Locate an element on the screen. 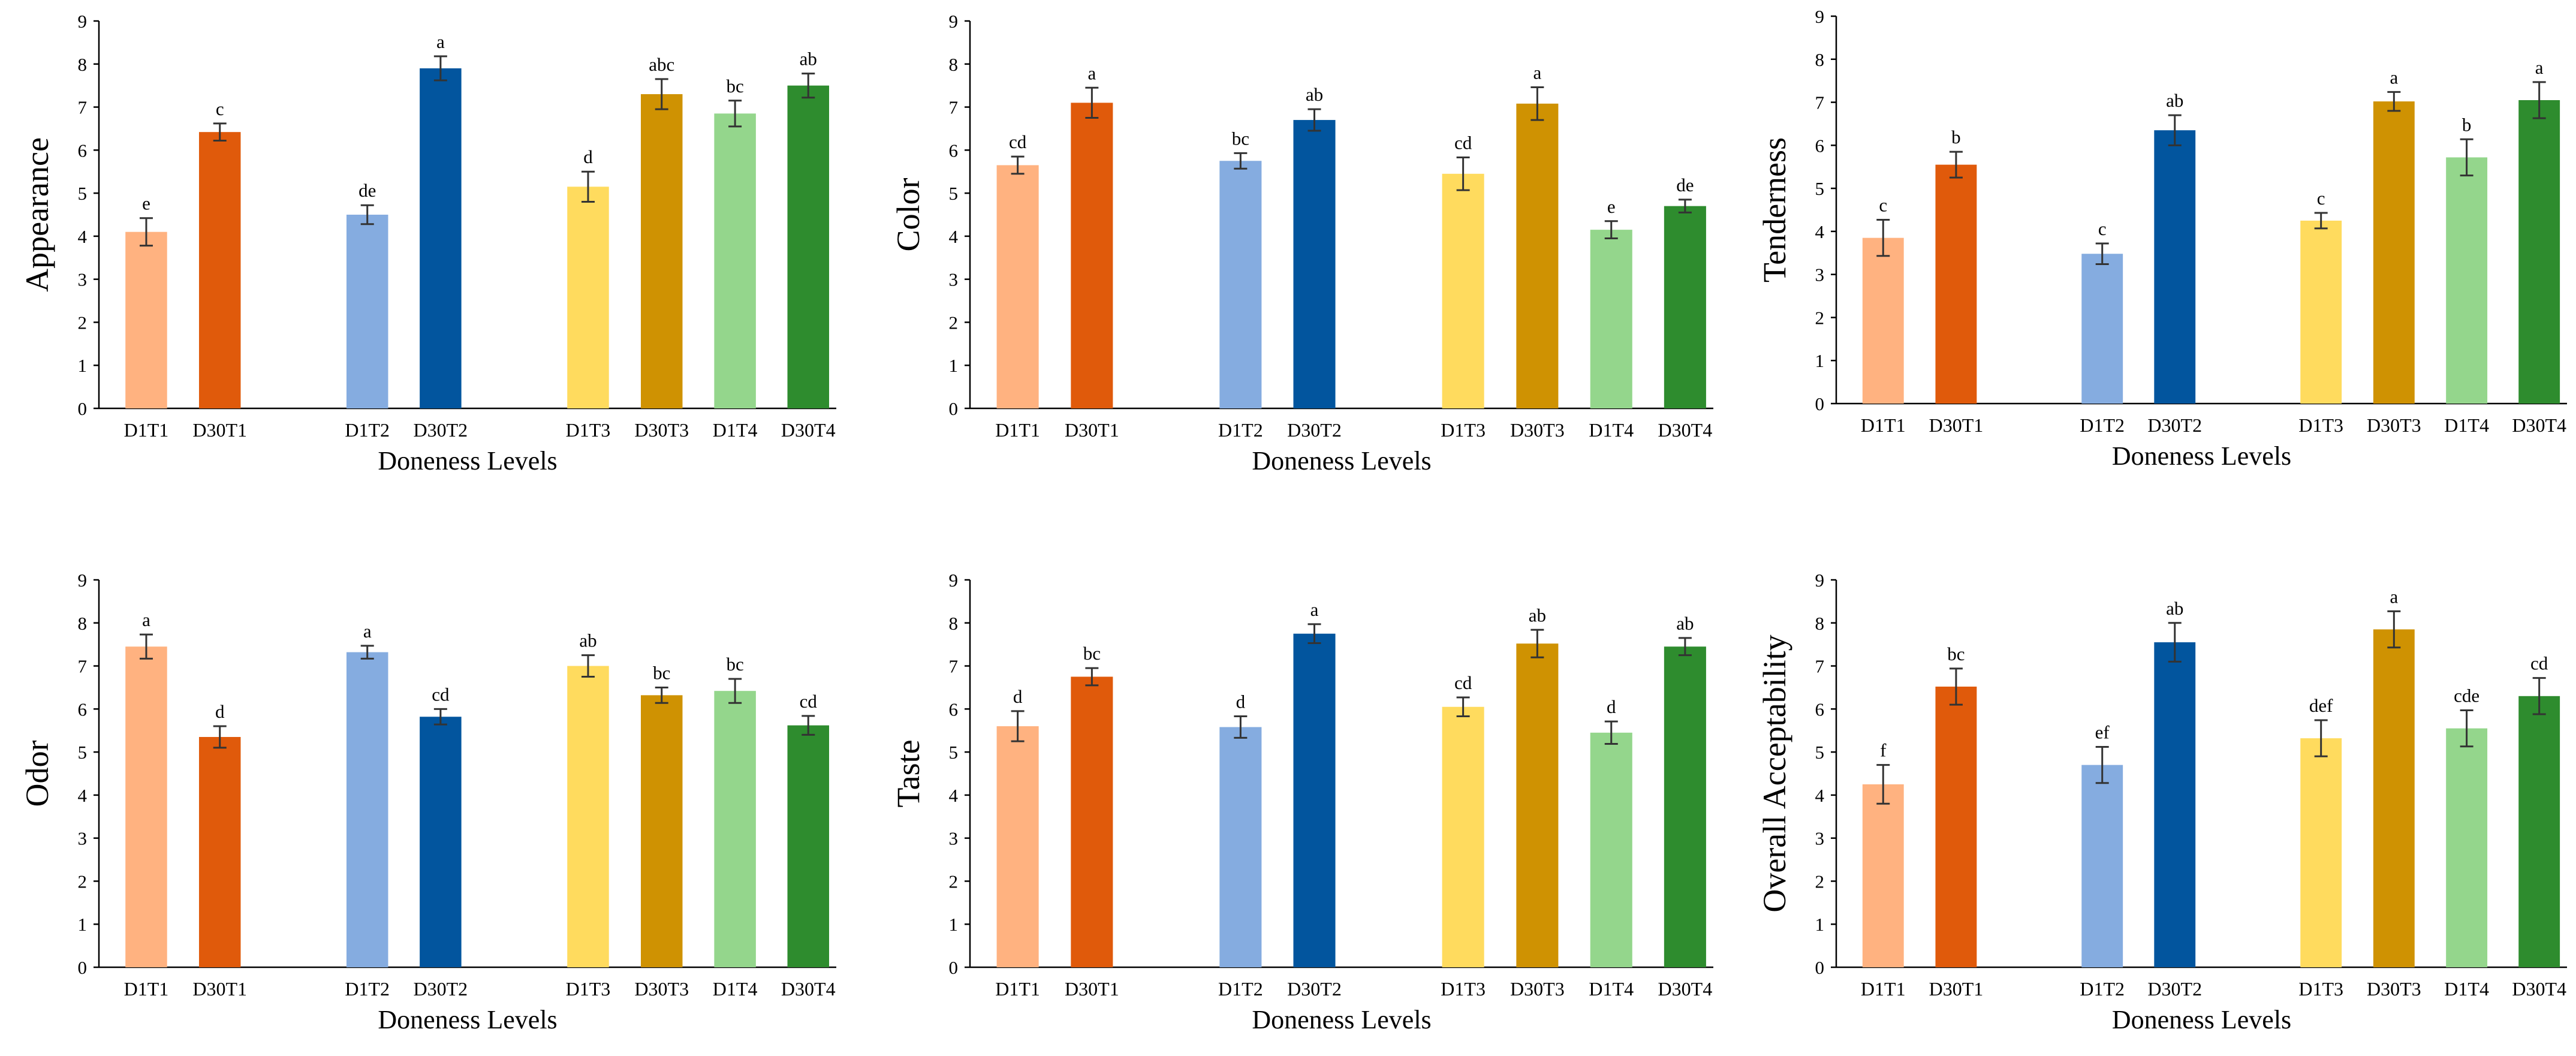  y-axis-title: Color is located at coordinates (908, 214).